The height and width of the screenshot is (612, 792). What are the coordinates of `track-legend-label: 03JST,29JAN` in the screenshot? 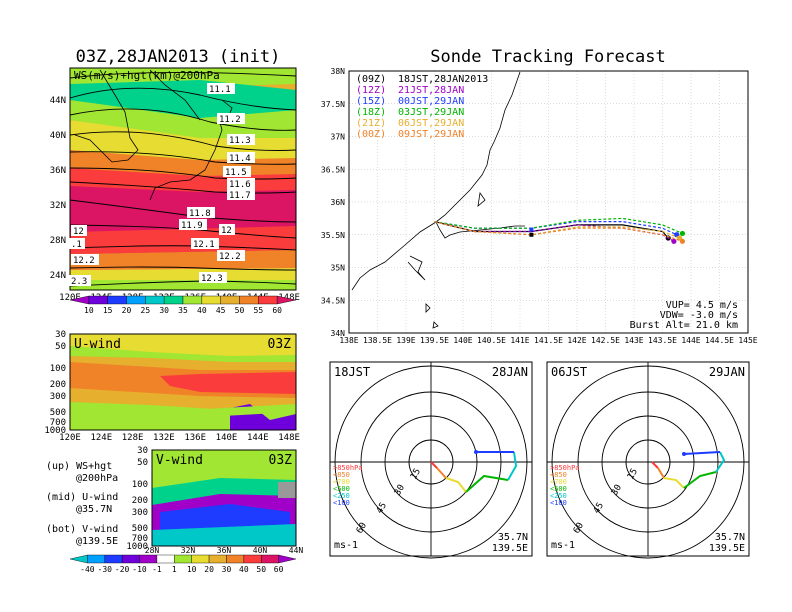 It's located at (431, 112).